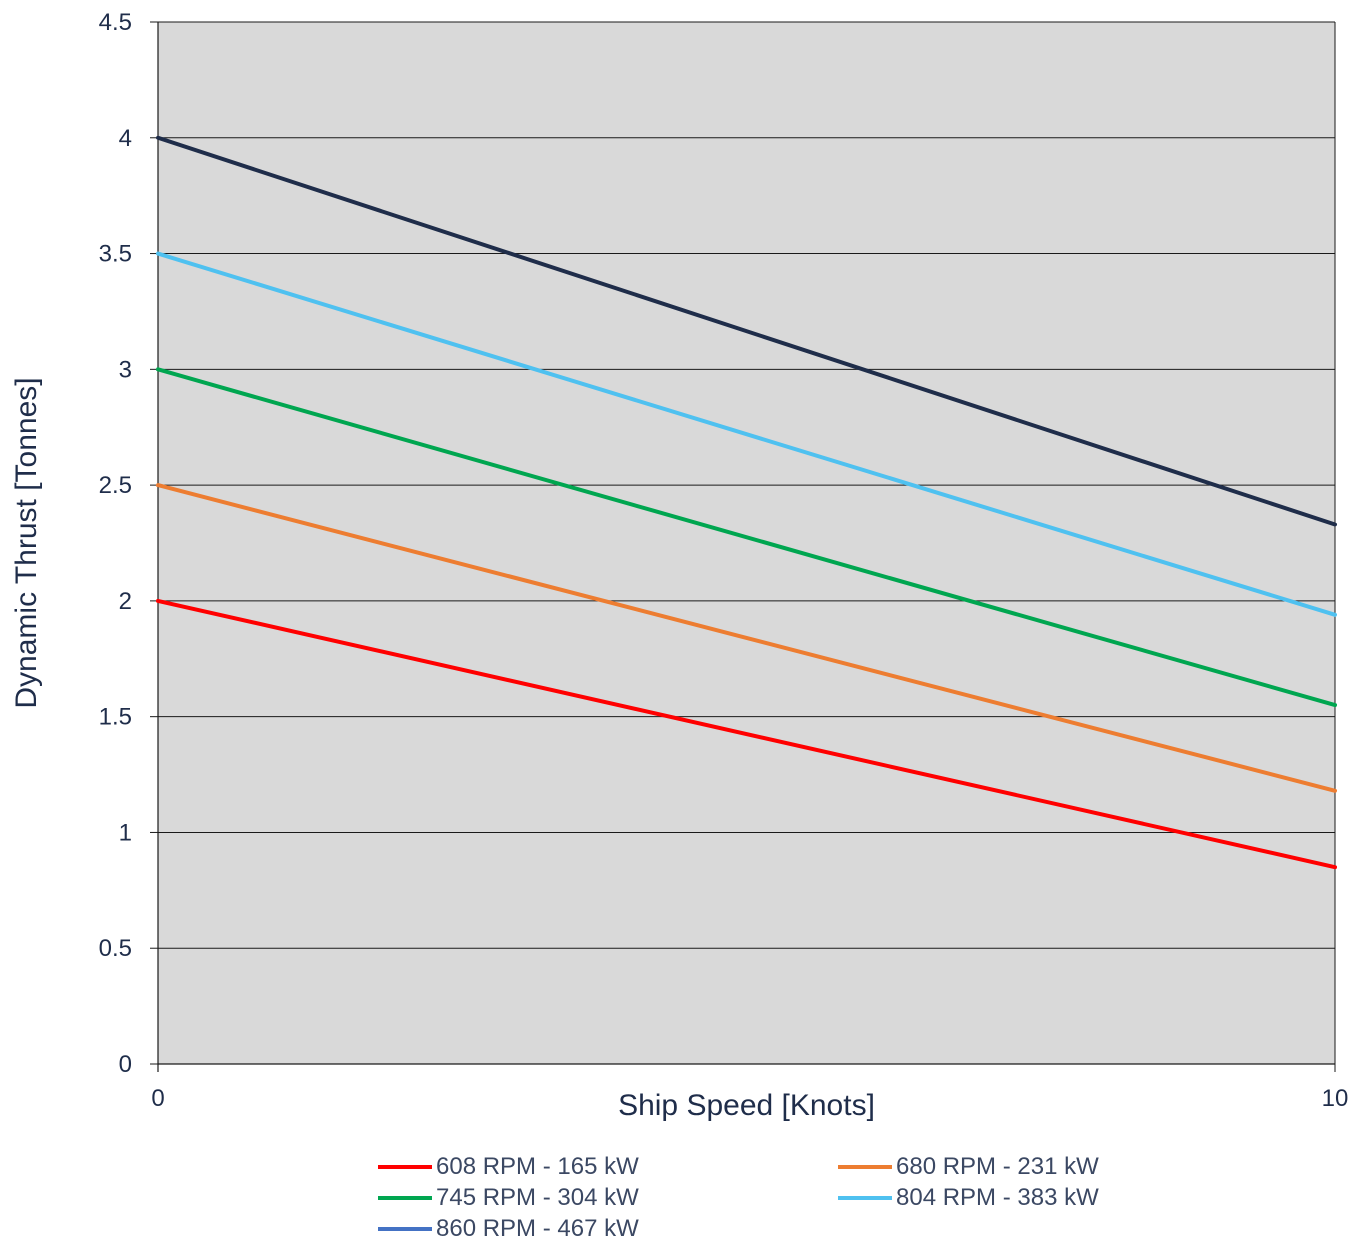 The height and width of the screenshot is (1245, 1361). What do you see at coordinates (997, 1197) in the screenshot?
I see `legend-label: 804 RPM - 383 kW` at bounding box center [997, 1197].